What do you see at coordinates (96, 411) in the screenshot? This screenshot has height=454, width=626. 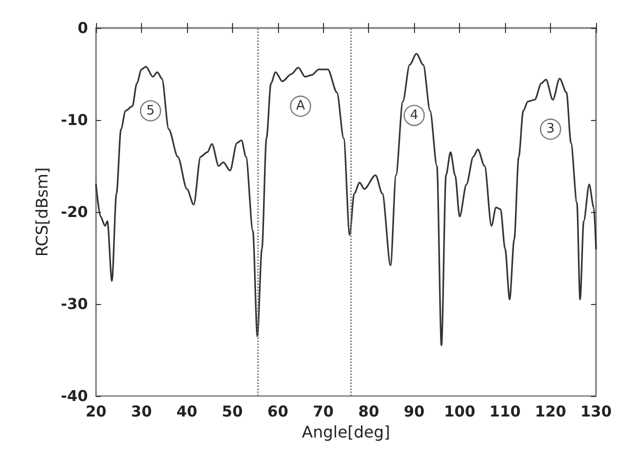 I see `x-tick-label: 20` at bounding box center [96, 411].